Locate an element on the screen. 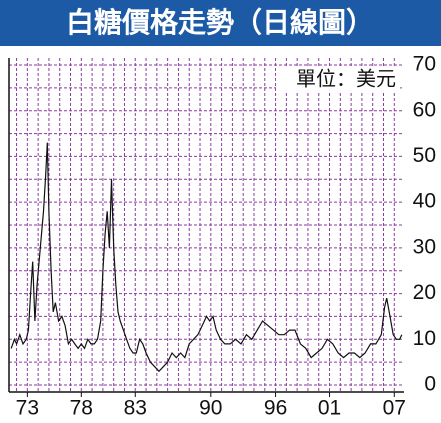 This screenshot has height=423, width=441. y-tick-label: 30 is located at coordinates (424, 246).